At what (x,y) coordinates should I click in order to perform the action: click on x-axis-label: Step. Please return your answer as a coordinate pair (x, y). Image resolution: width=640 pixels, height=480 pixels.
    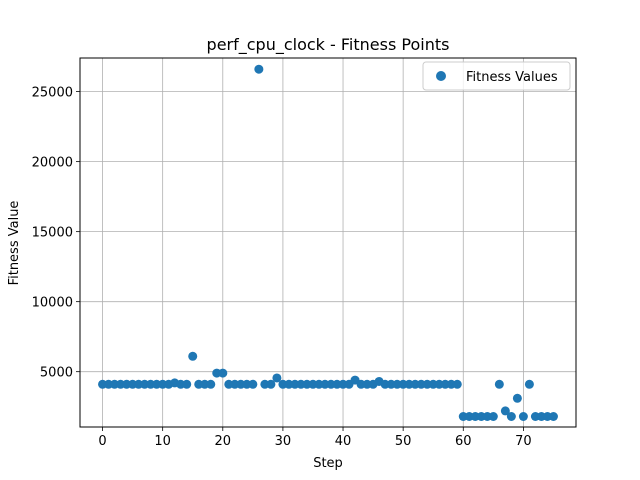
    Looking at the image, I should click on (328, 463).